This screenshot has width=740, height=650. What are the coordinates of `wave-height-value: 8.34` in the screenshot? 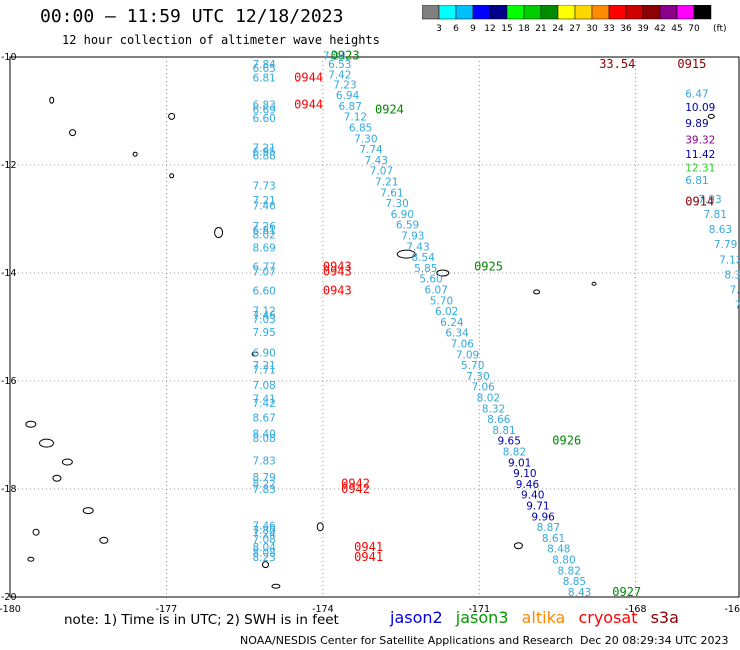 It's located at (732, 275).